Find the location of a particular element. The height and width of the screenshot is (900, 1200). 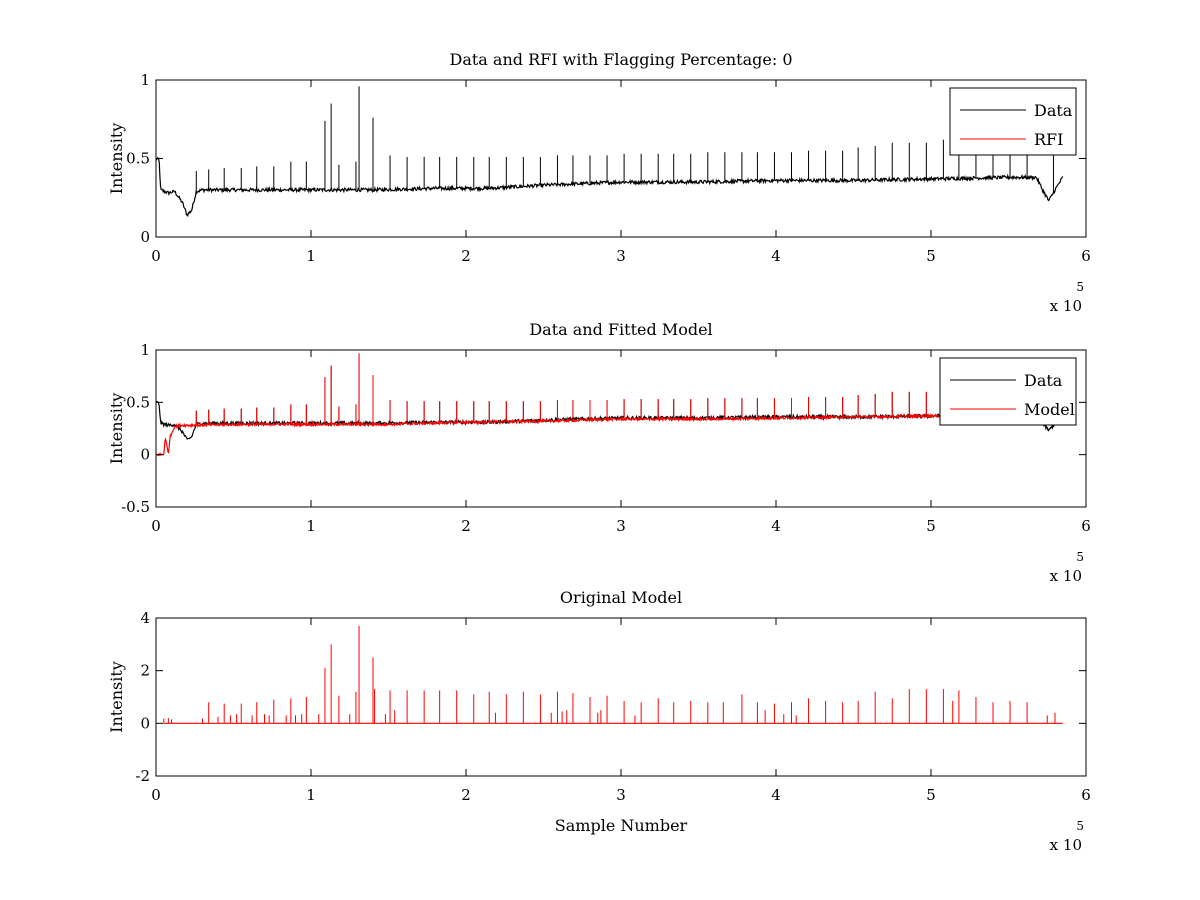

legend: Data Model is located at coordinates (1008, 391).